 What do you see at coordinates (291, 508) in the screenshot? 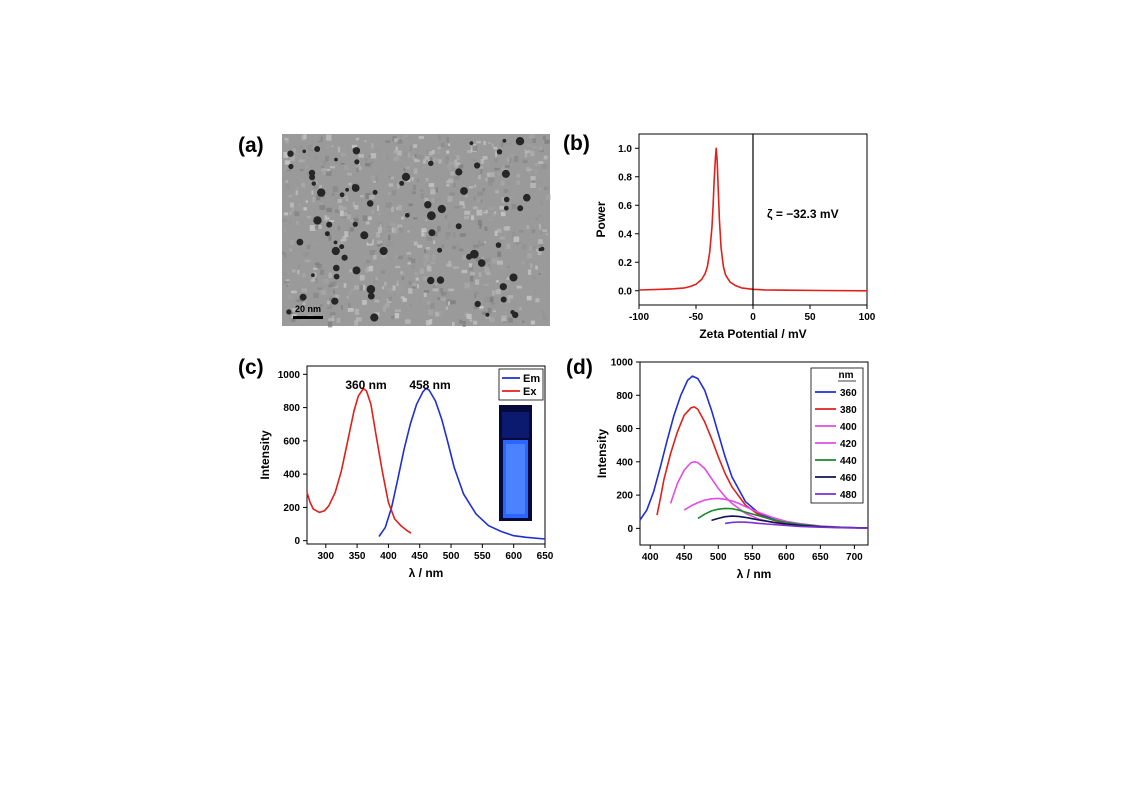
I see `y-tick-label: 200` at bounding box center [291, 508].